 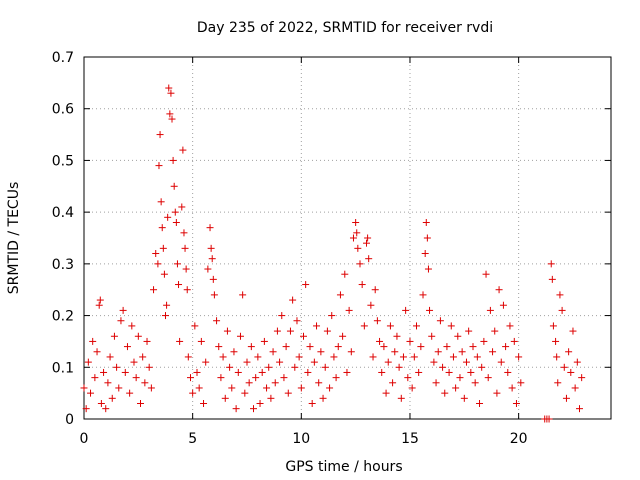 I want to click on x-tick-label: 20, so click(x=519, y=439).